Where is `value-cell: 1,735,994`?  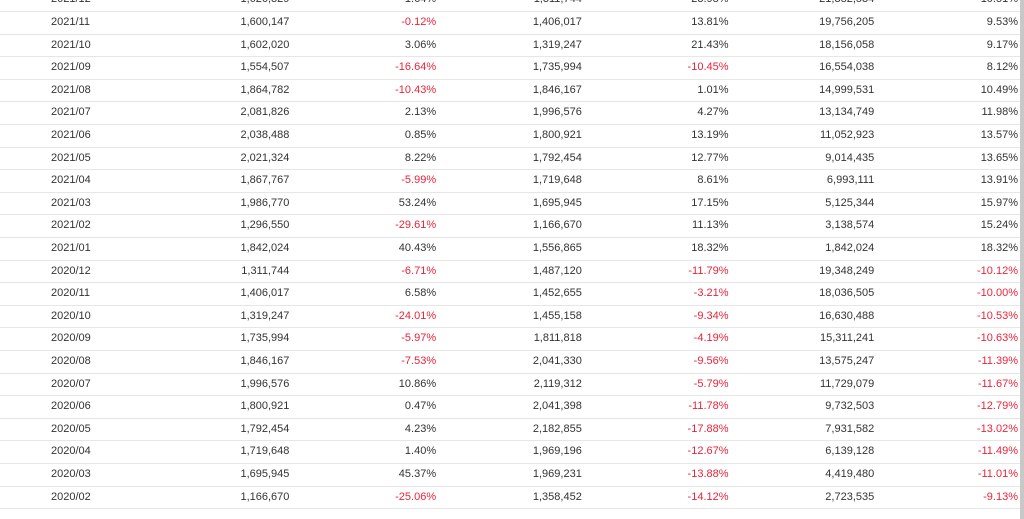
value-cell: 1,735,994 is located at coordinates (509, 68).